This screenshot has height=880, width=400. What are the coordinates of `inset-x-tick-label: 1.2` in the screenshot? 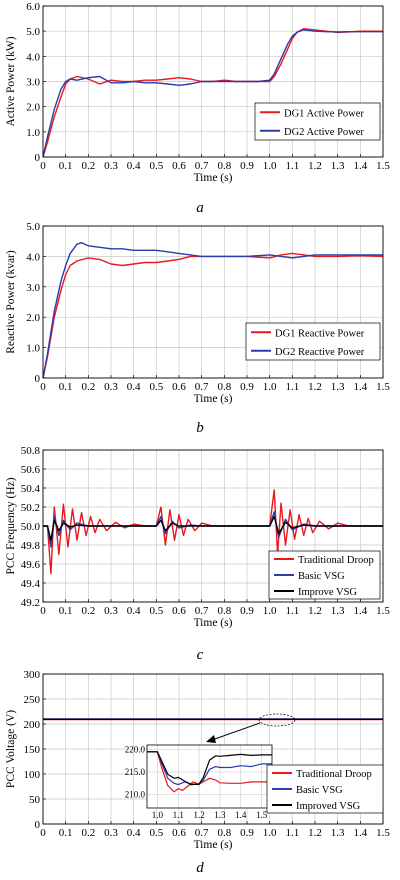 It's located at (198, 815).